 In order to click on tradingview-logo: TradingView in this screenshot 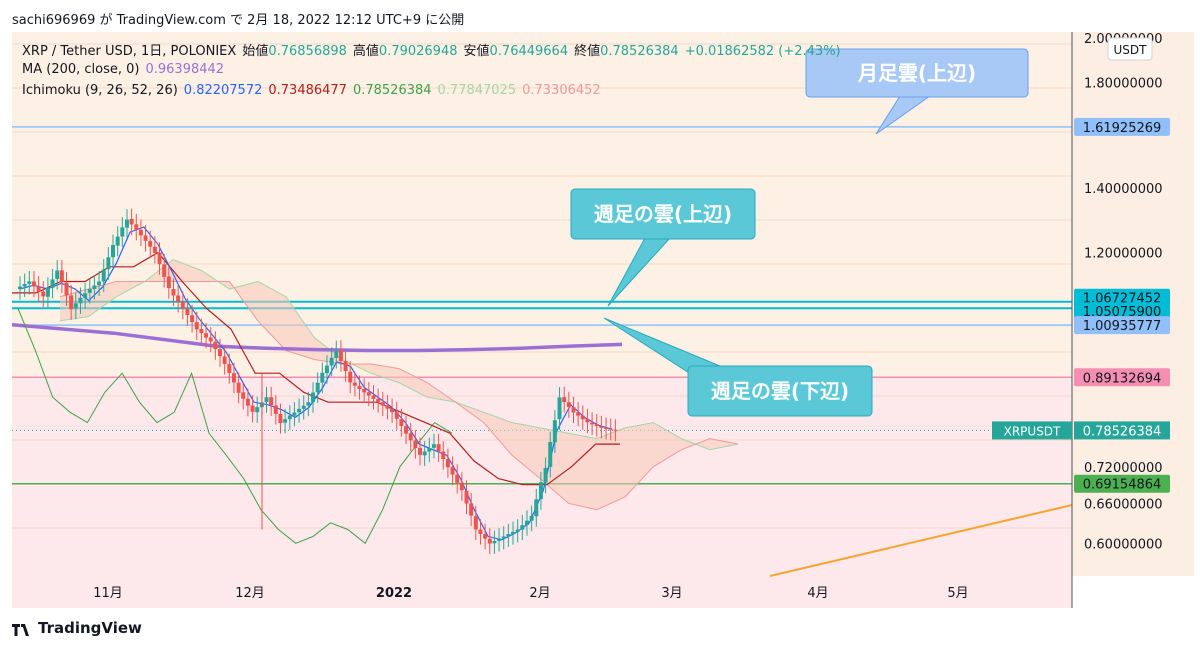, I will do `click(77, 628)`.